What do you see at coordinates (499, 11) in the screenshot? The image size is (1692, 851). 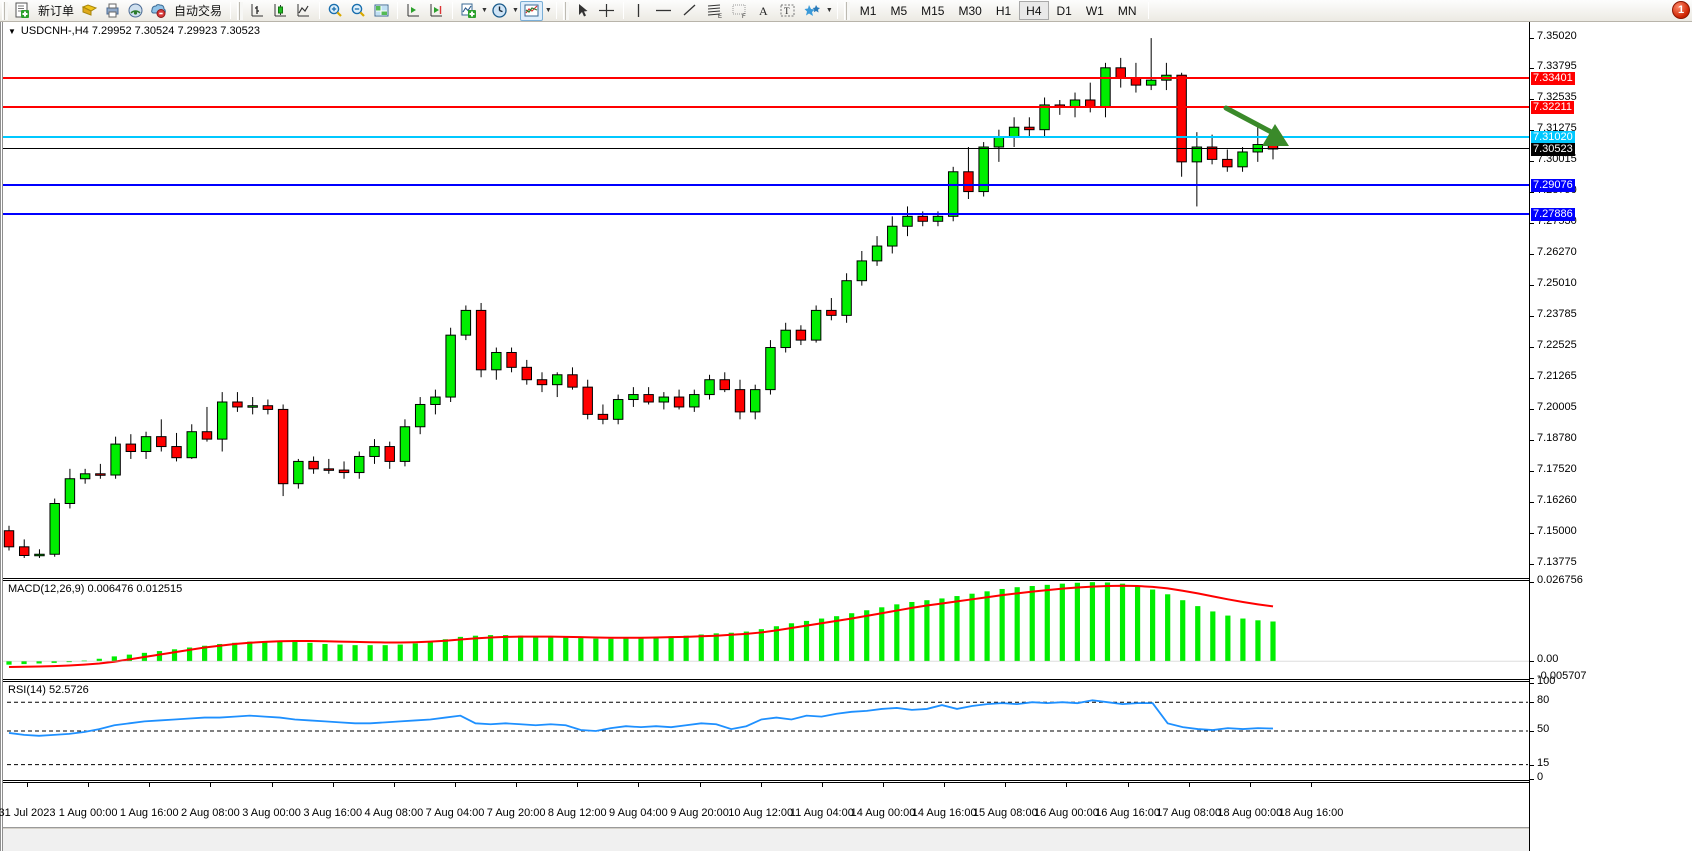 I see `period-icon` at bounding box center [499, 11].